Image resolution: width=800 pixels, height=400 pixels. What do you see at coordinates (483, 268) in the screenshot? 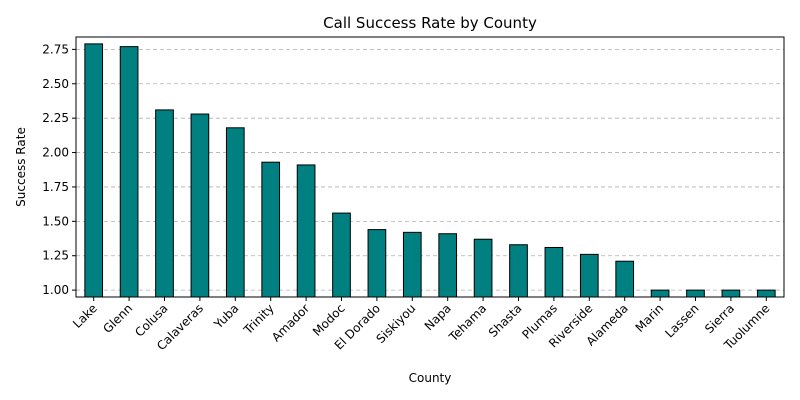
I see `bar-tehama` at bounding box center [483, 268].